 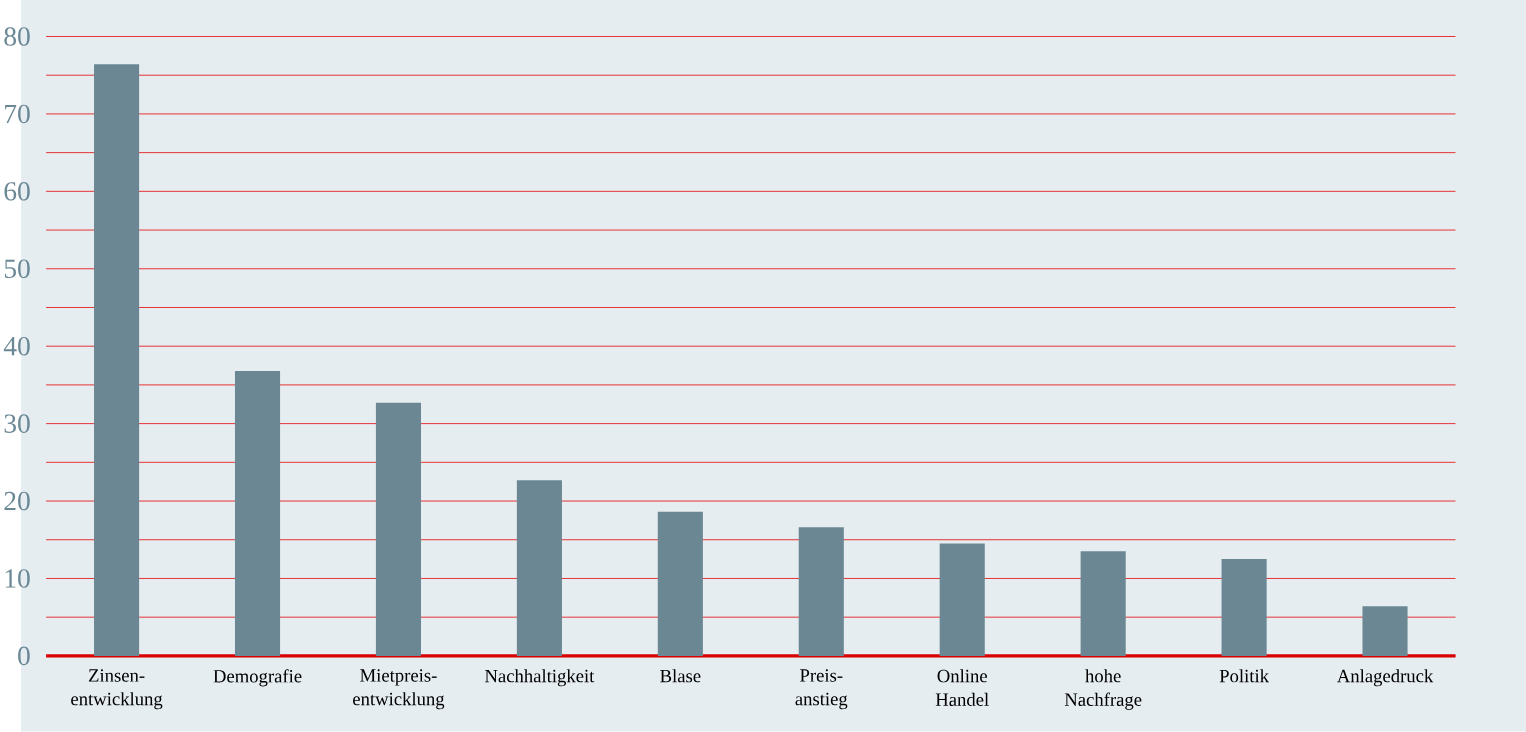 What do you see at coordinates (16, 346) in the screenshot?
I see `y-tick-label: 40` at bounding box center [16, 346].